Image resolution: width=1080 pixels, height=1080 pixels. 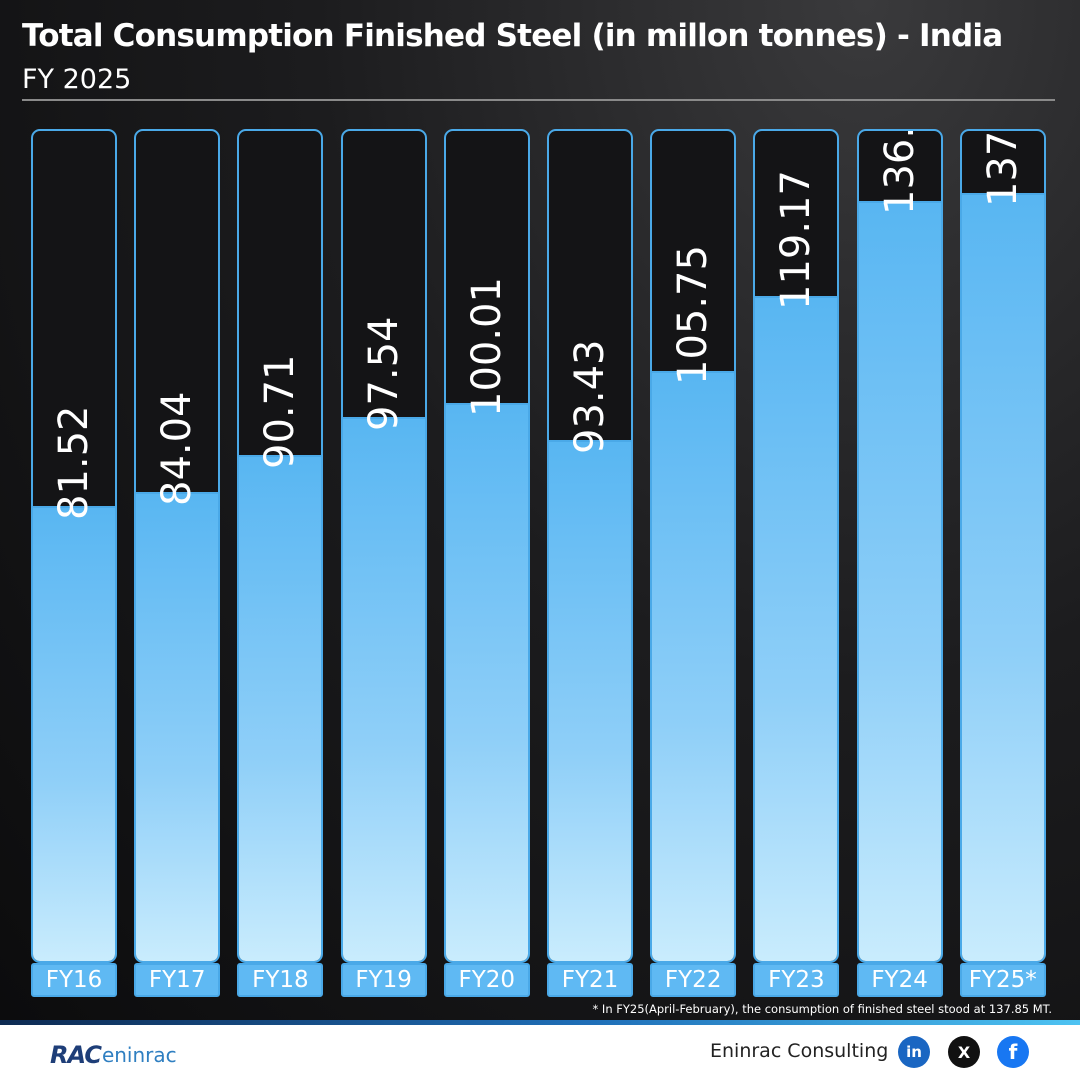 What do you see at coordinates (1013, 1052) in the screenshot?
I see `facebook-icon: f` at bounding box center [1013, 1052].